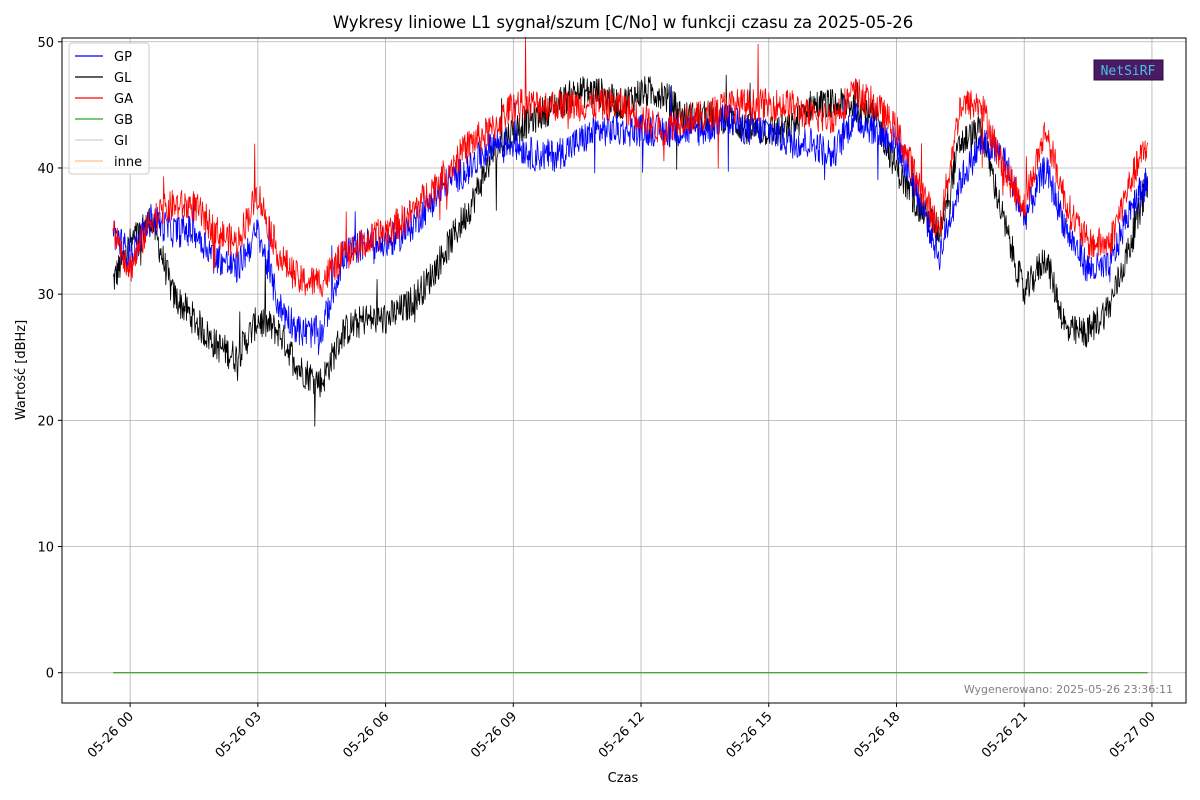 This screenshot has height=800, width=1200. What do you see at coordinates (128, 162) in the screenshot?
I see `legend-label-inne: inne` at bounding box center [128, 162].